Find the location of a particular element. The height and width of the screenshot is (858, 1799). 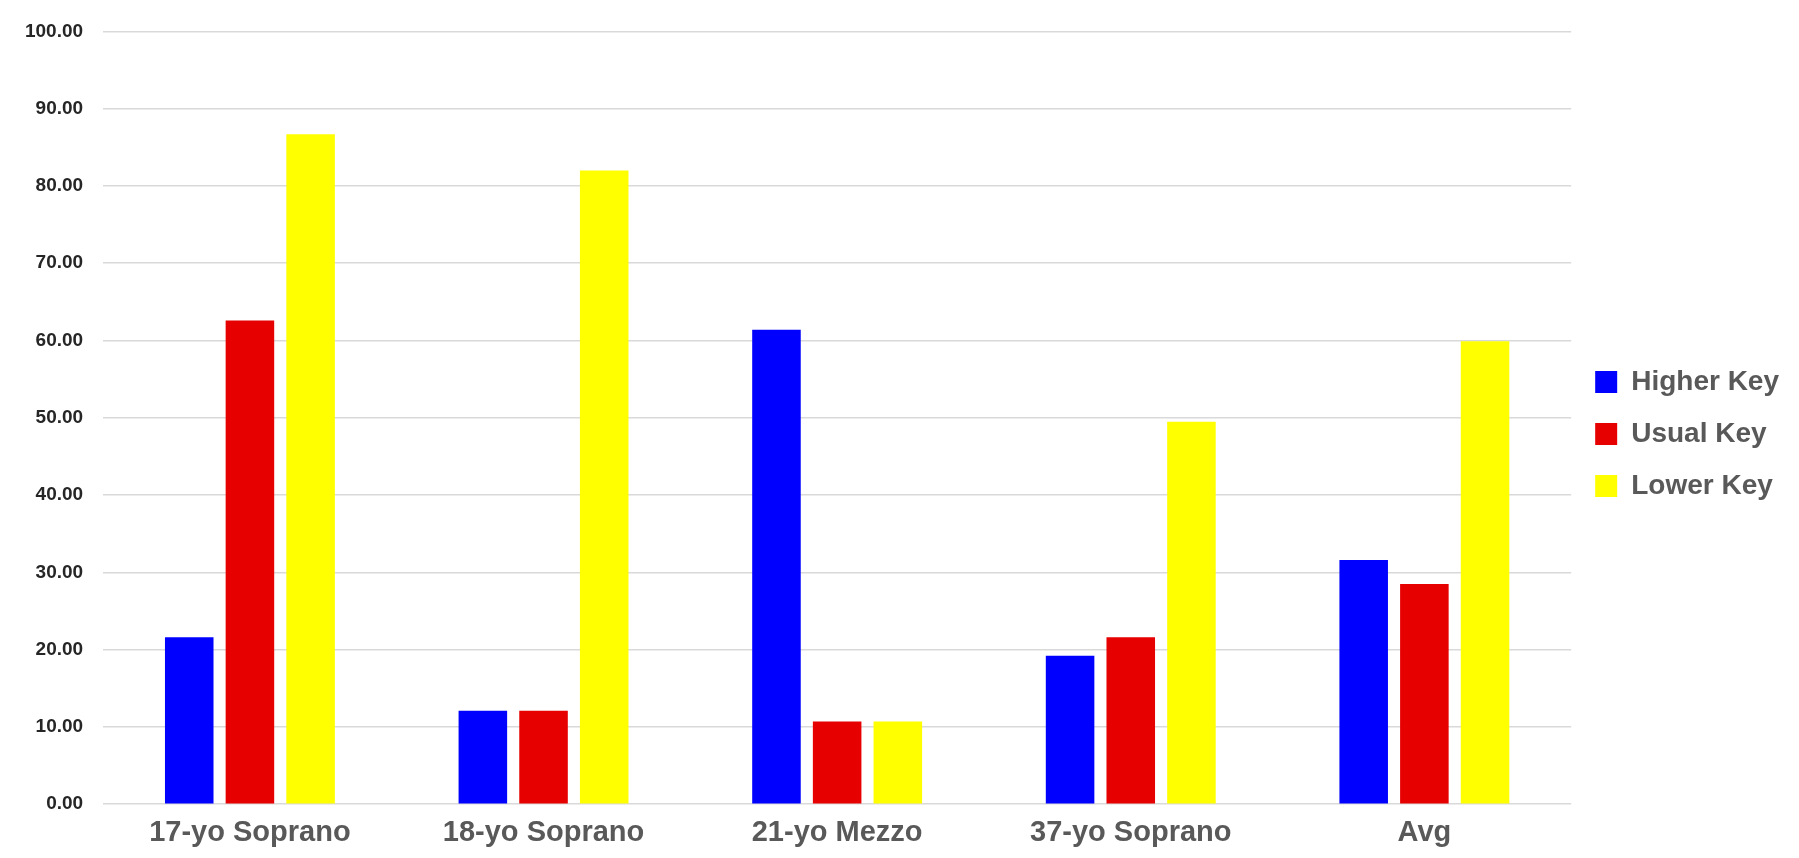

y-tick-label: 20.00 is located at coordinates (59, 648).